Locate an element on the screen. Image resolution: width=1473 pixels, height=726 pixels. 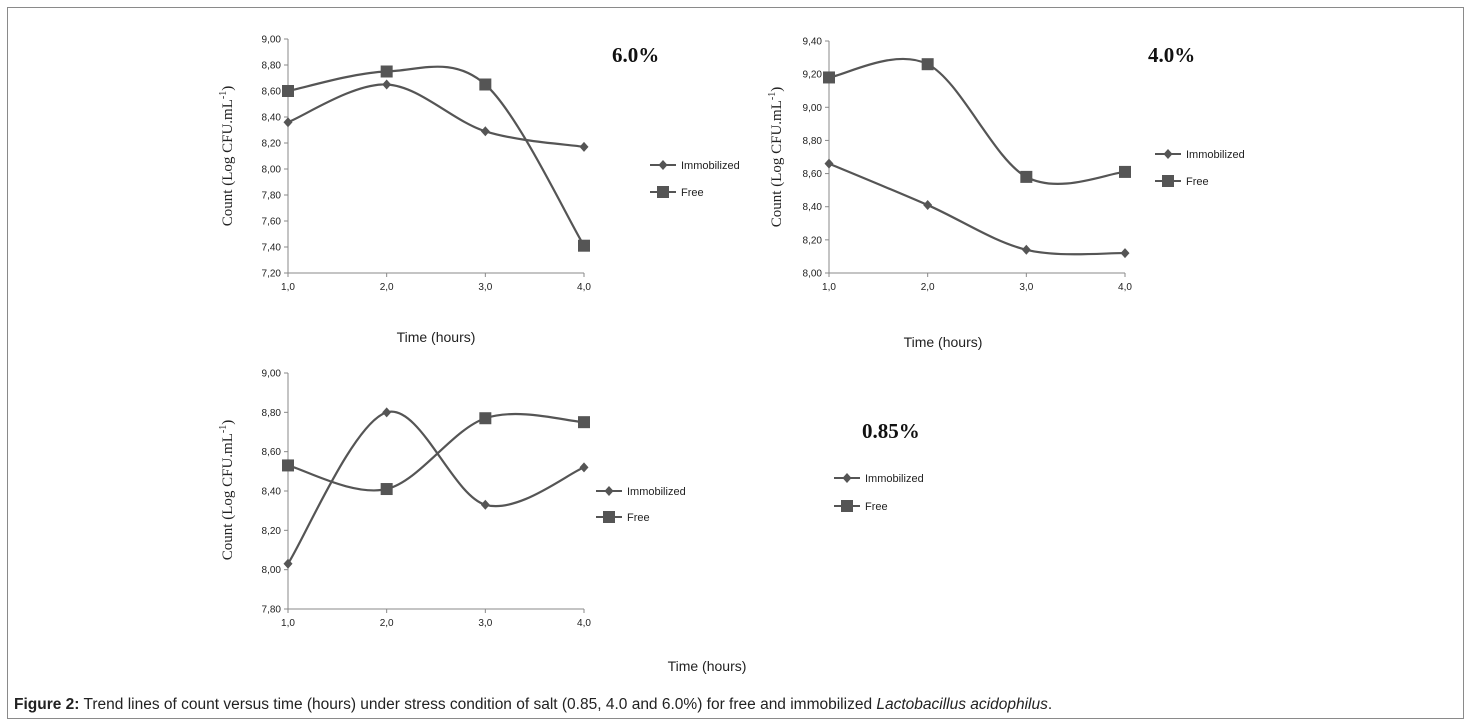
y-tick-label: 9,00 is located at coordinates (813, 108).